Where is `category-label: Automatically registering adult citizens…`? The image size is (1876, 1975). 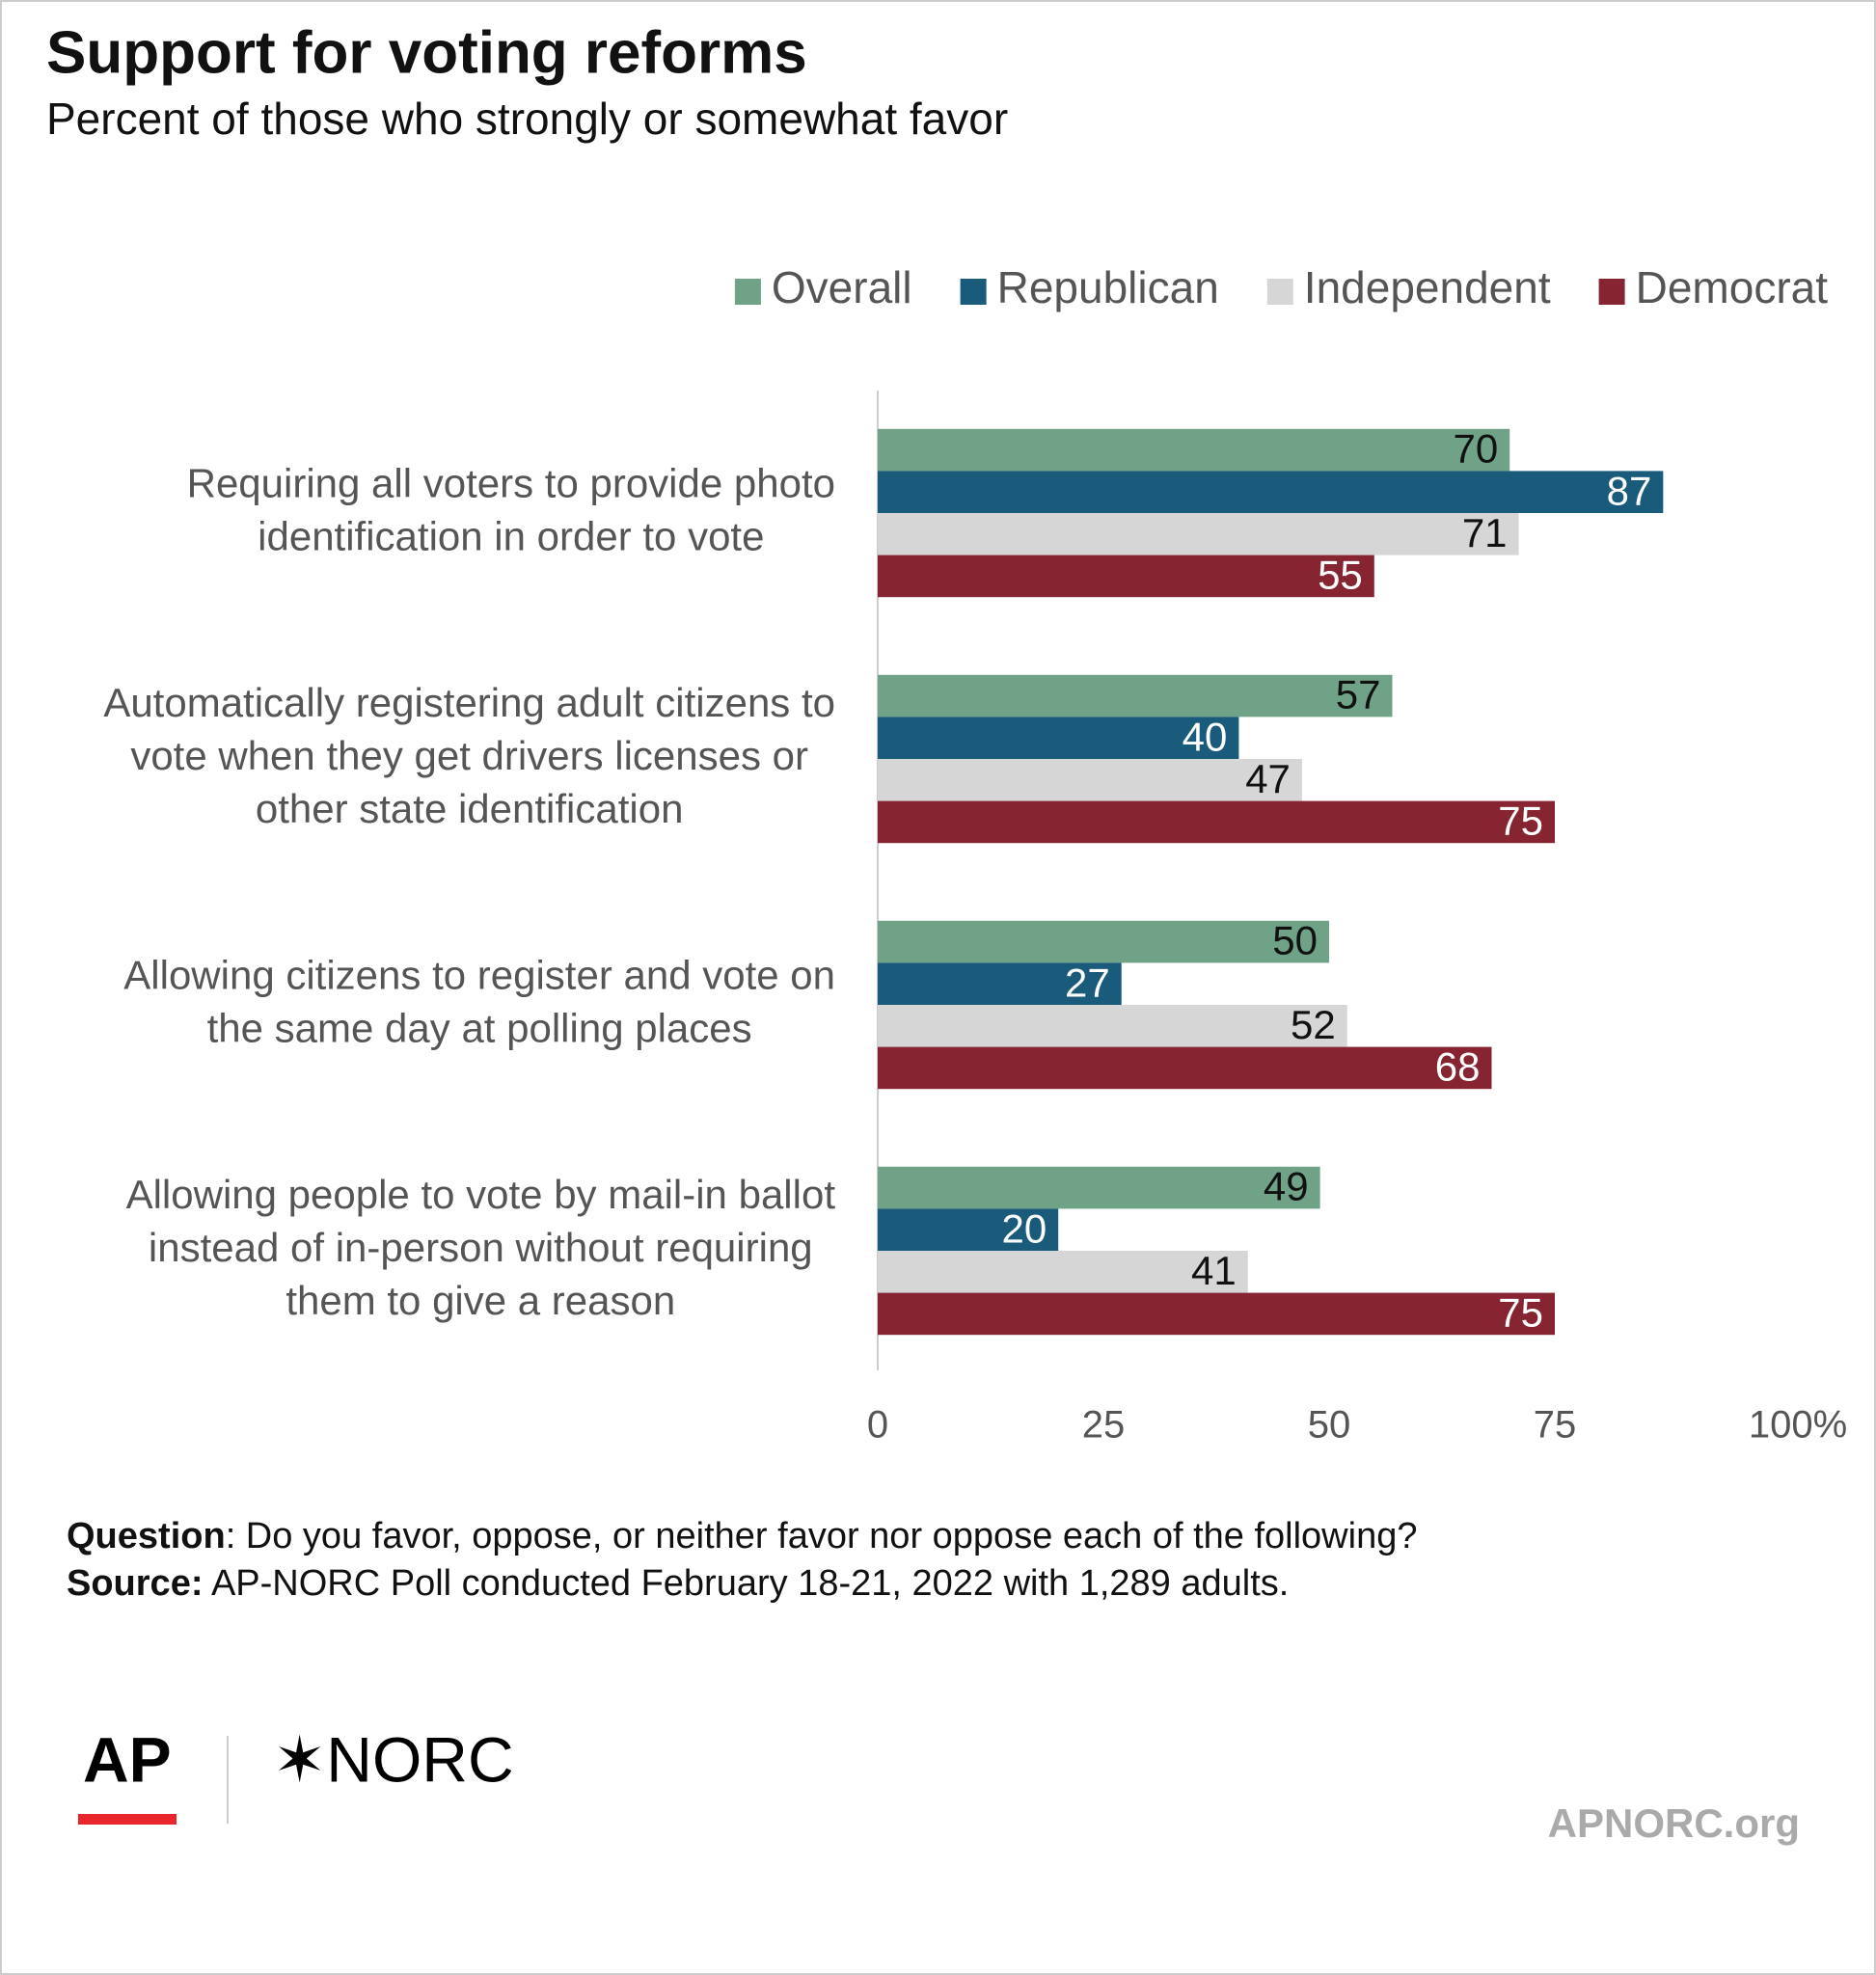 category-label: Automatically registering adult citizens… is located at coordinates (469, 702).